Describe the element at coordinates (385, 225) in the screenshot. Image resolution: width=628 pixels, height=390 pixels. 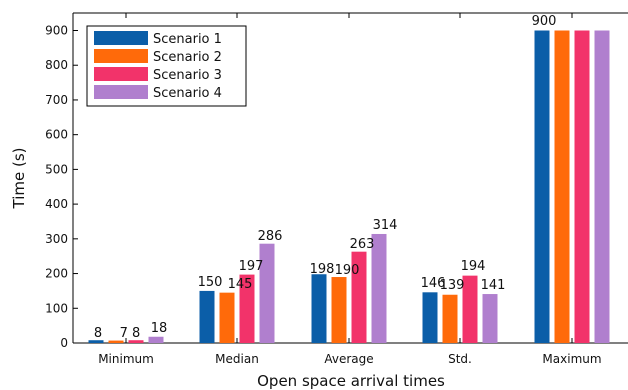
I see `data-label: 314` at that location.